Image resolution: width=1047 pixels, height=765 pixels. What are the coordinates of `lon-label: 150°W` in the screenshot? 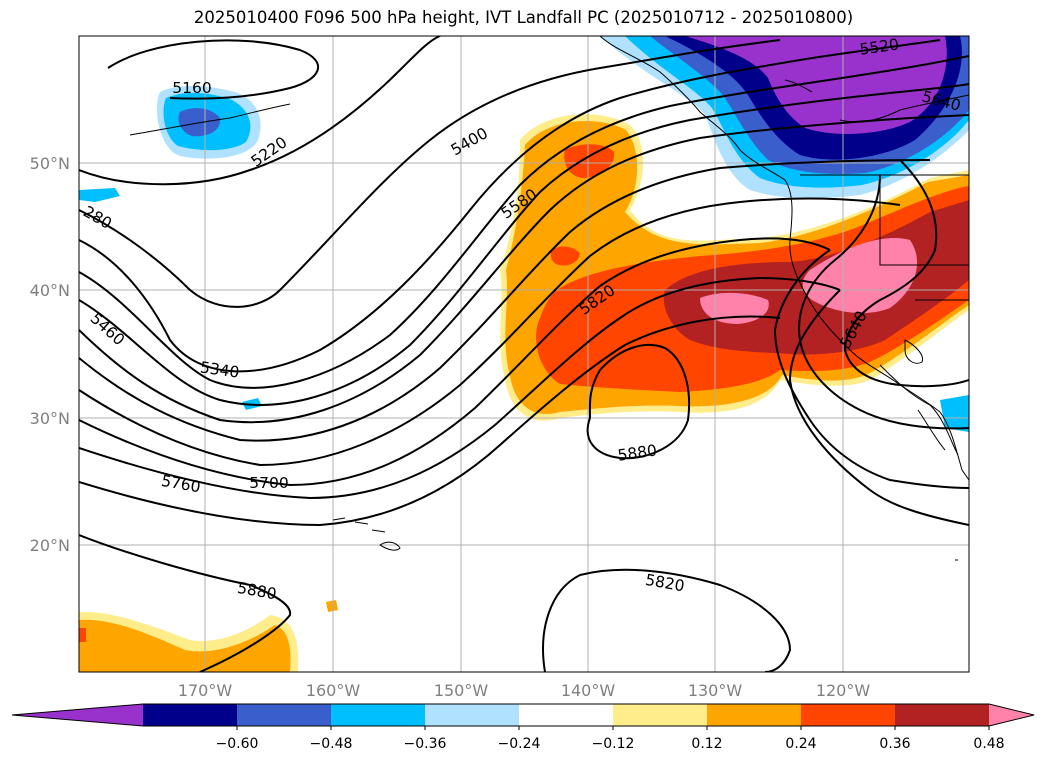 It's located at (461, 690).